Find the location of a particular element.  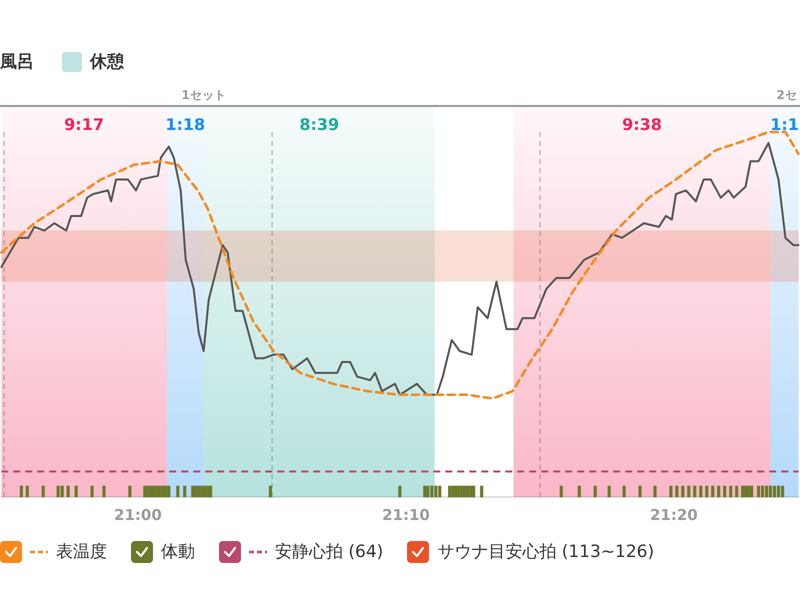

band-label: 8:39 is located at coordinates (319, 124).